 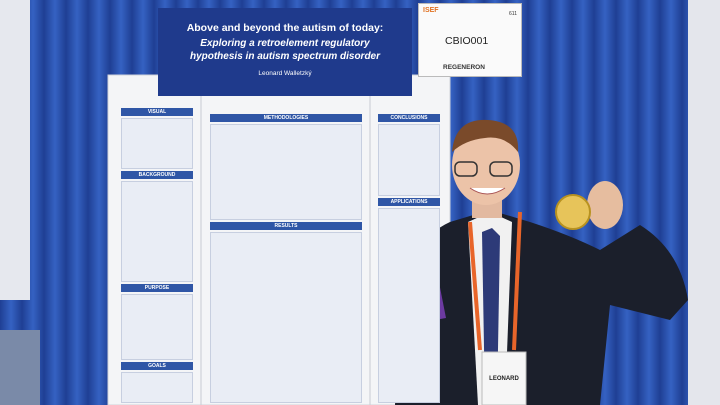 I want to click on medal, so click(x=573, y=212).